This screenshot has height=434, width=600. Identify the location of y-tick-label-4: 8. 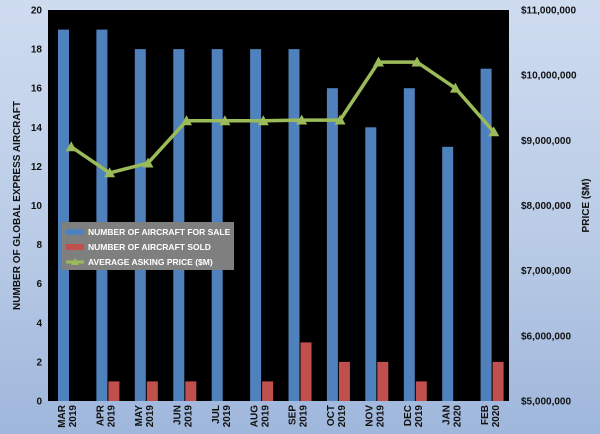
(39, 245).